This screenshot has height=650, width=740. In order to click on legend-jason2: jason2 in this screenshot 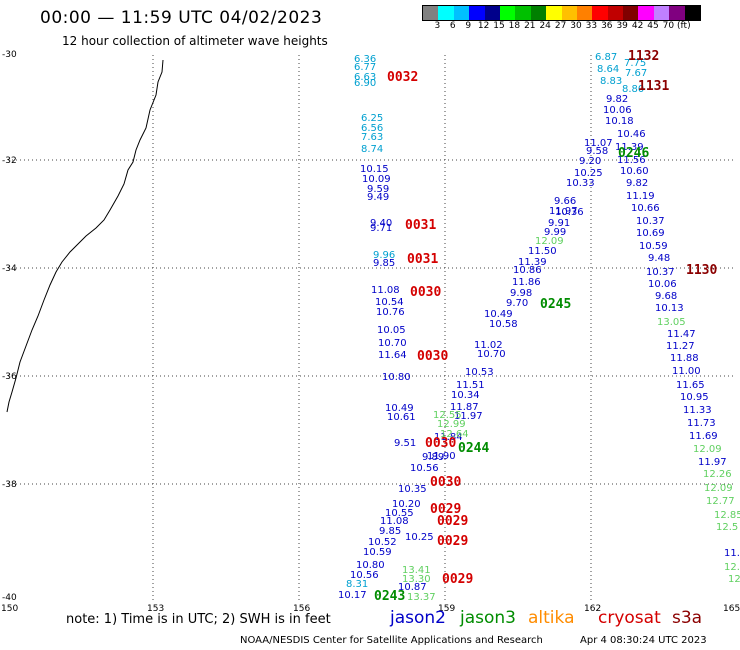, I will do `click(418, 618)`.